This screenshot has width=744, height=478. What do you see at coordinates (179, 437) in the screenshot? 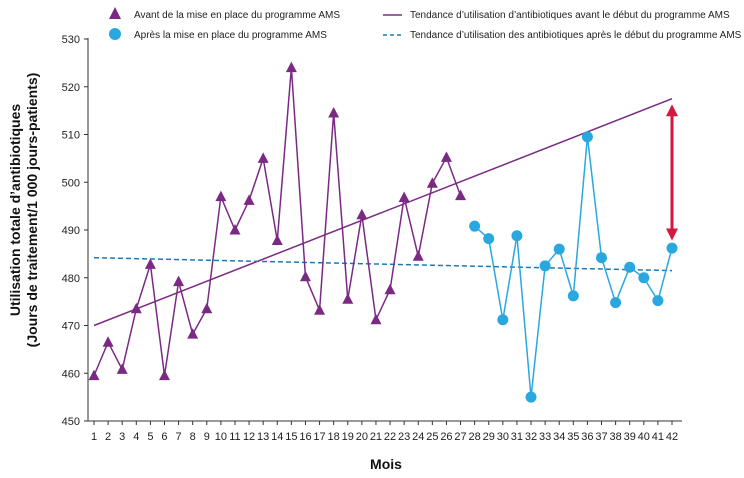
I see `x-tick-label: 7` at bounding box center [179, 437].